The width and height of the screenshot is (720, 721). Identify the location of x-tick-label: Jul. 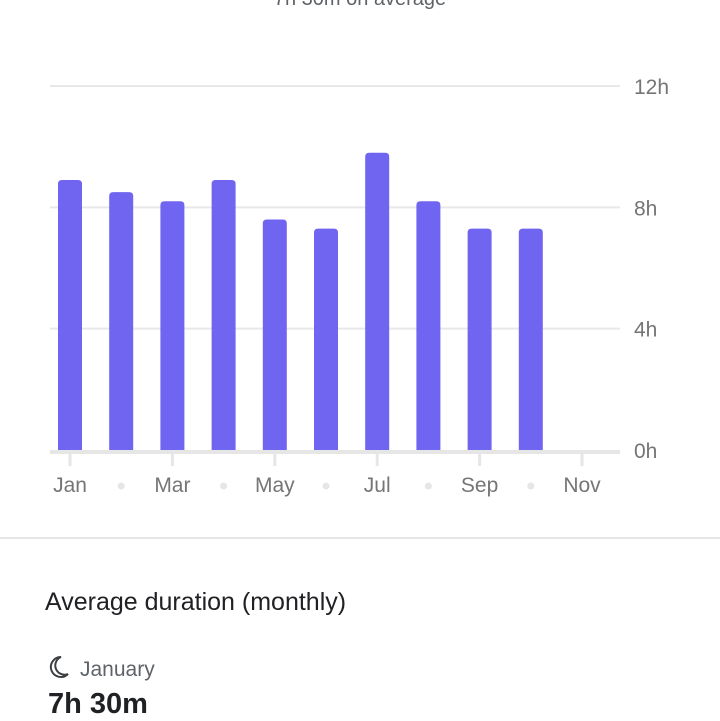
(377, 485).